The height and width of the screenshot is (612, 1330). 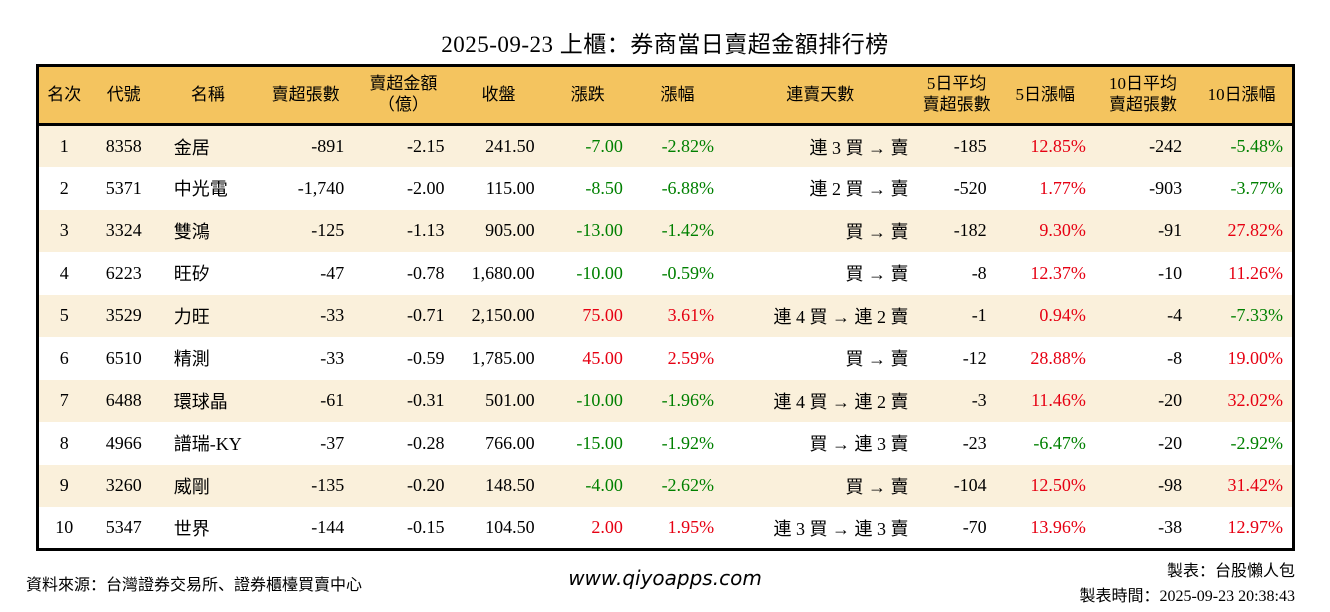 What do you see at coordinates (1143, 84) in the screenshot?
I see `header-10day-avg-line1: 10日平均` at bounding box center [1143, 84].